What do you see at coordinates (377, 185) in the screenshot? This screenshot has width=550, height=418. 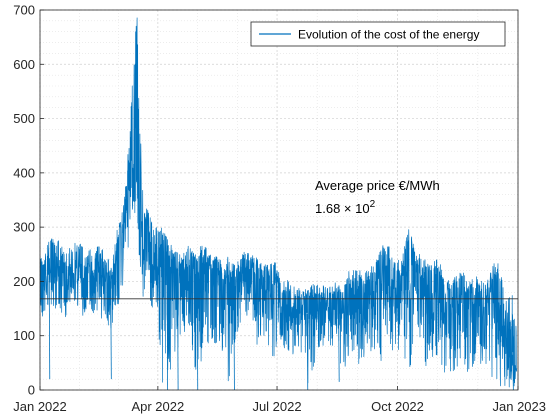 I see `average-price-label: Average price €/MWh` at bounding box center [377, 185].